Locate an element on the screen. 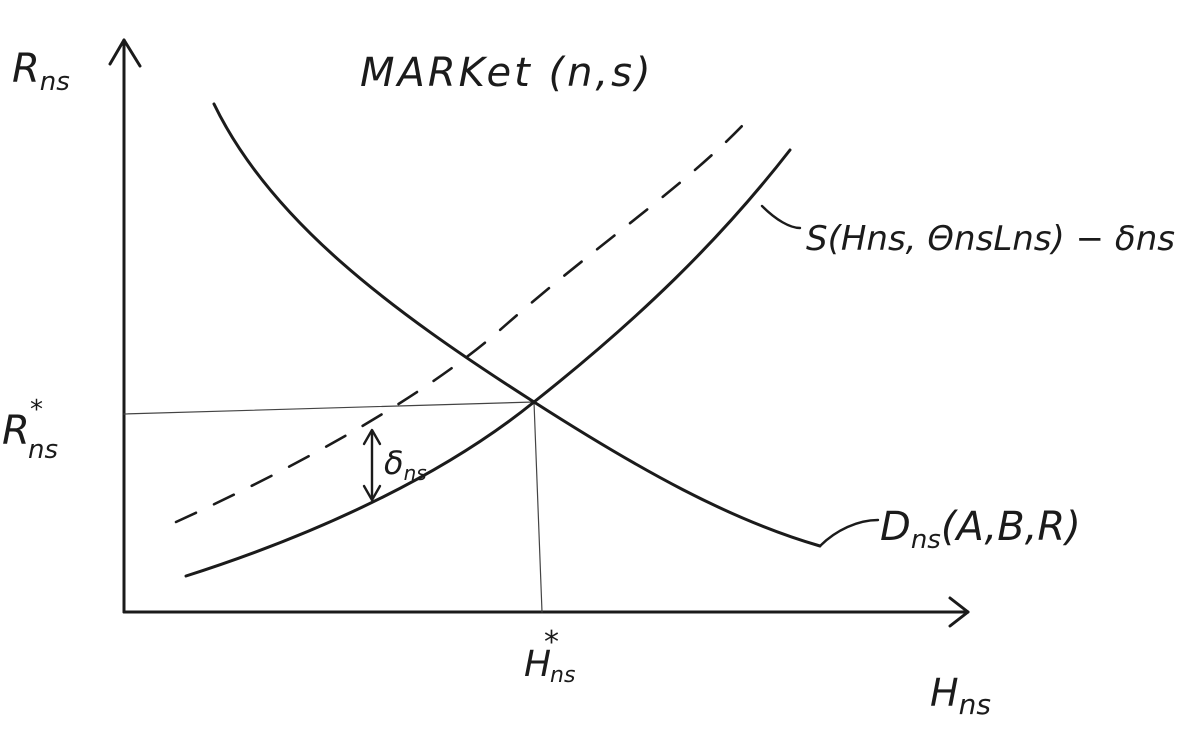  equilibrium-price-label-sup: * is located at coordinates (36, 410).